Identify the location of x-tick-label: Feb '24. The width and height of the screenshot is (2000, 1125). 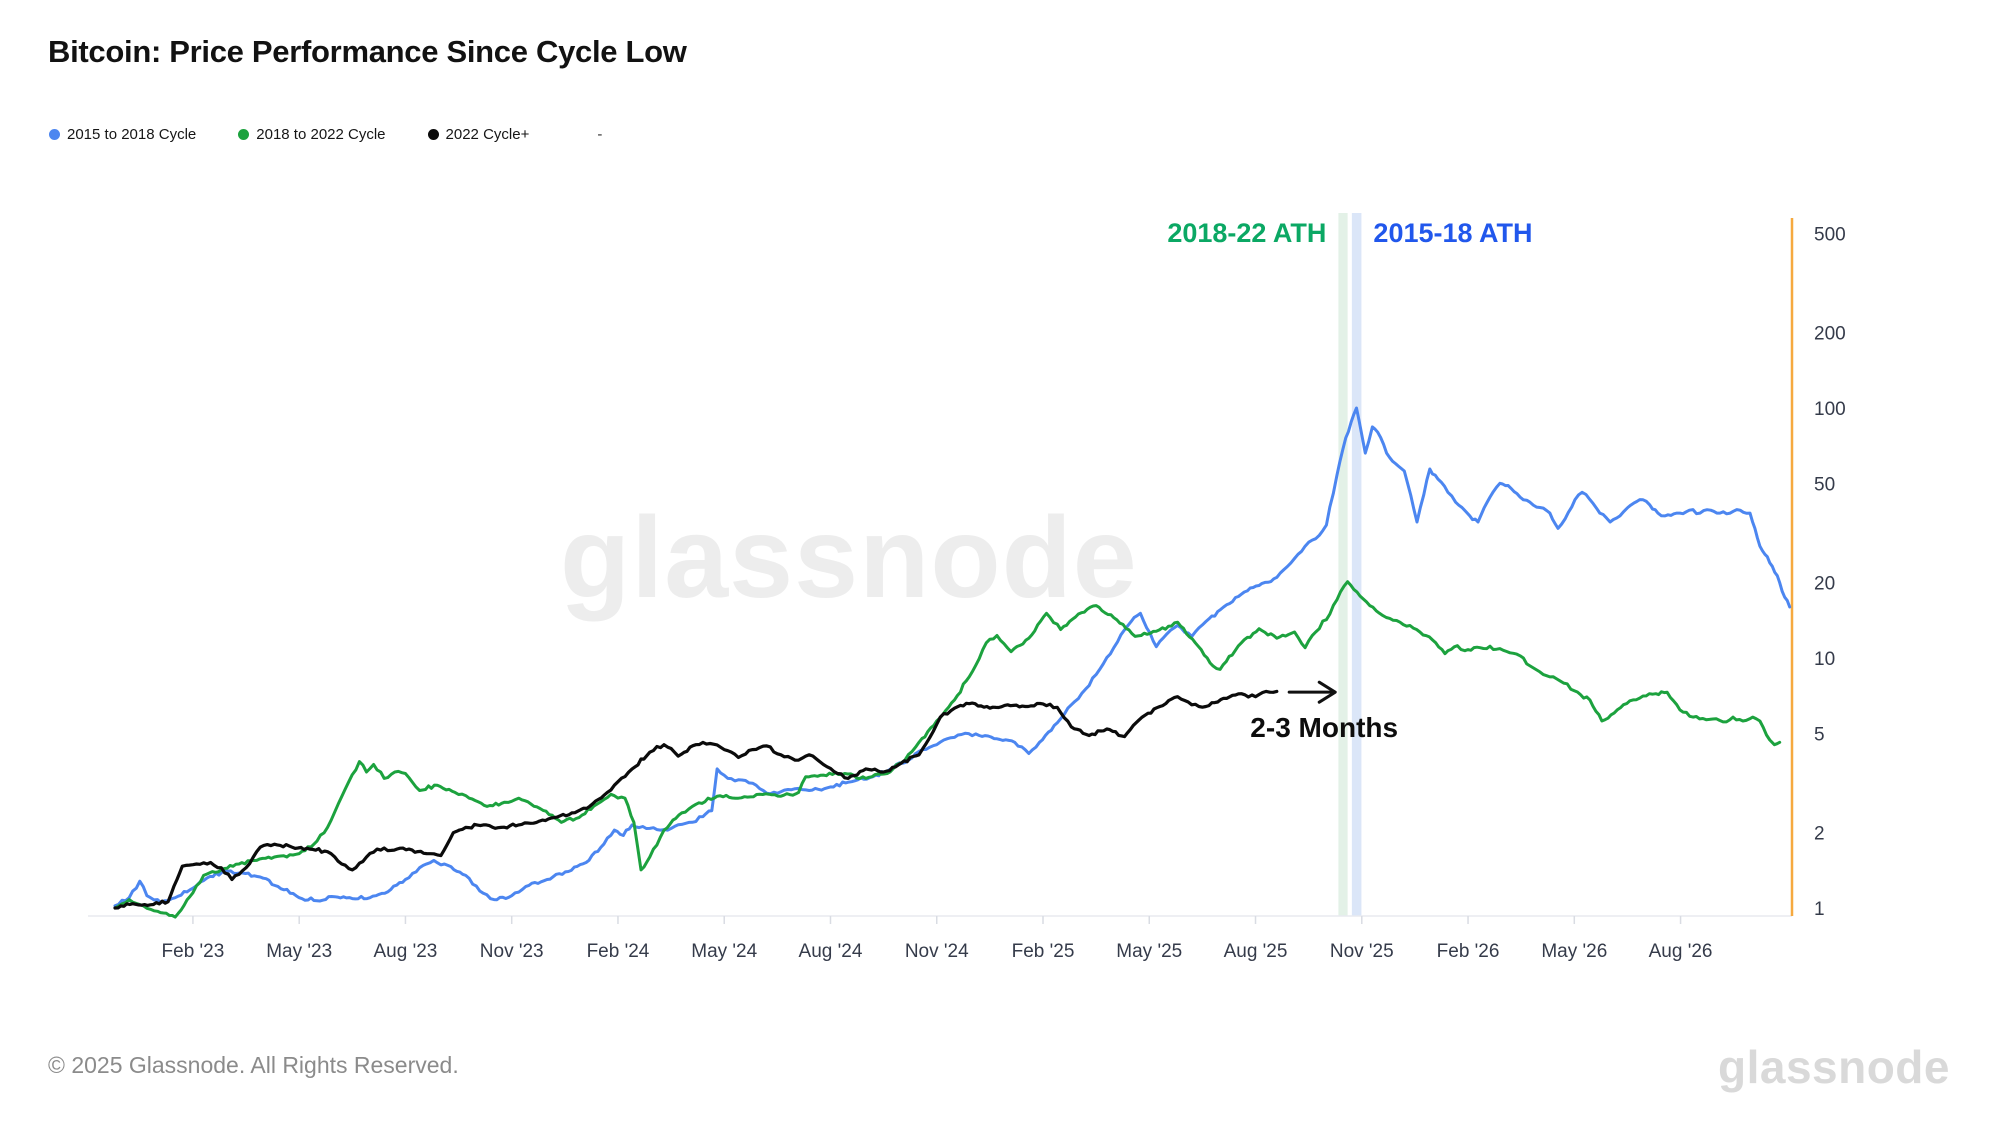
(618, 951).